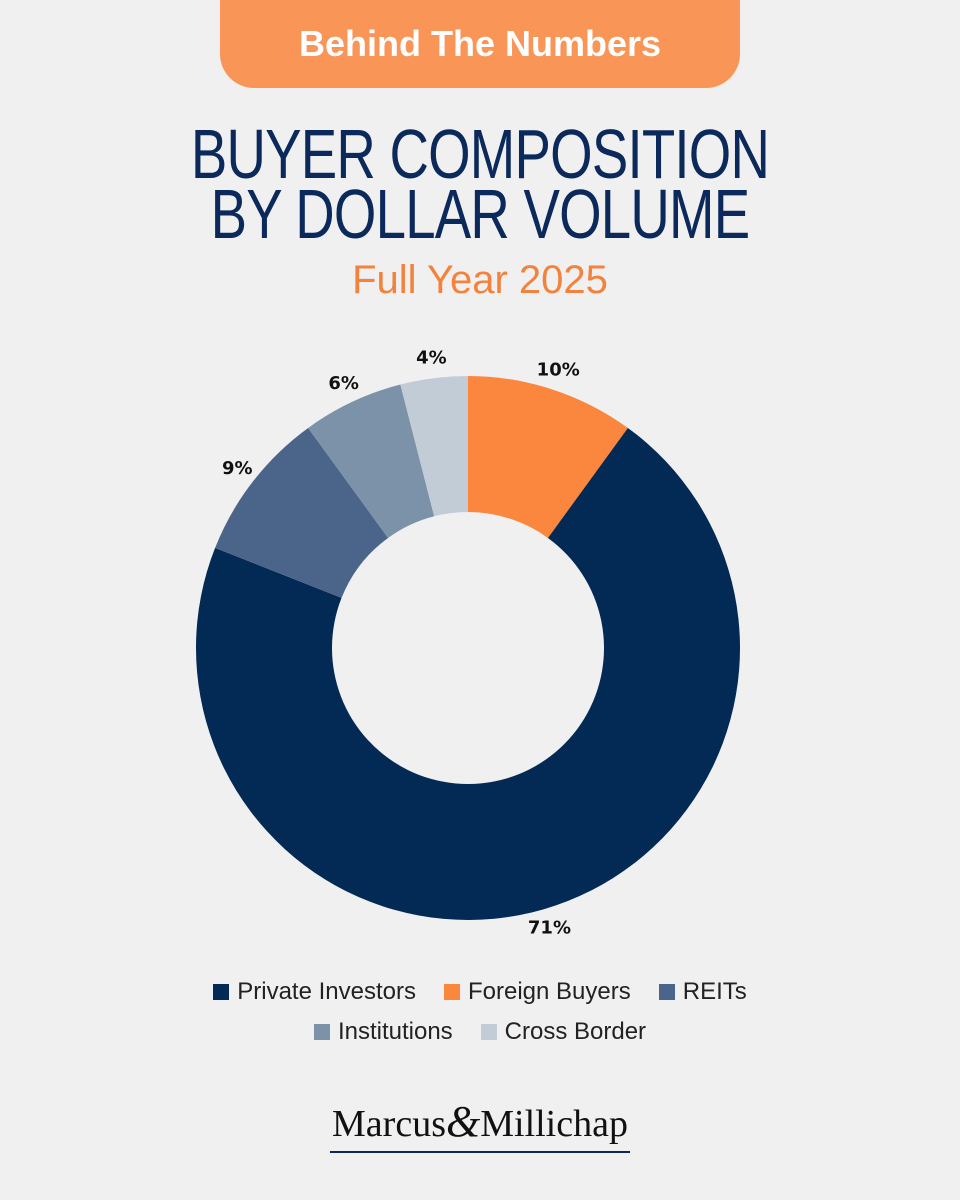 This screenshot has height=1200, width=960. I want to click on legend-item-cross-border: Cross Border, so click(563, 1032).